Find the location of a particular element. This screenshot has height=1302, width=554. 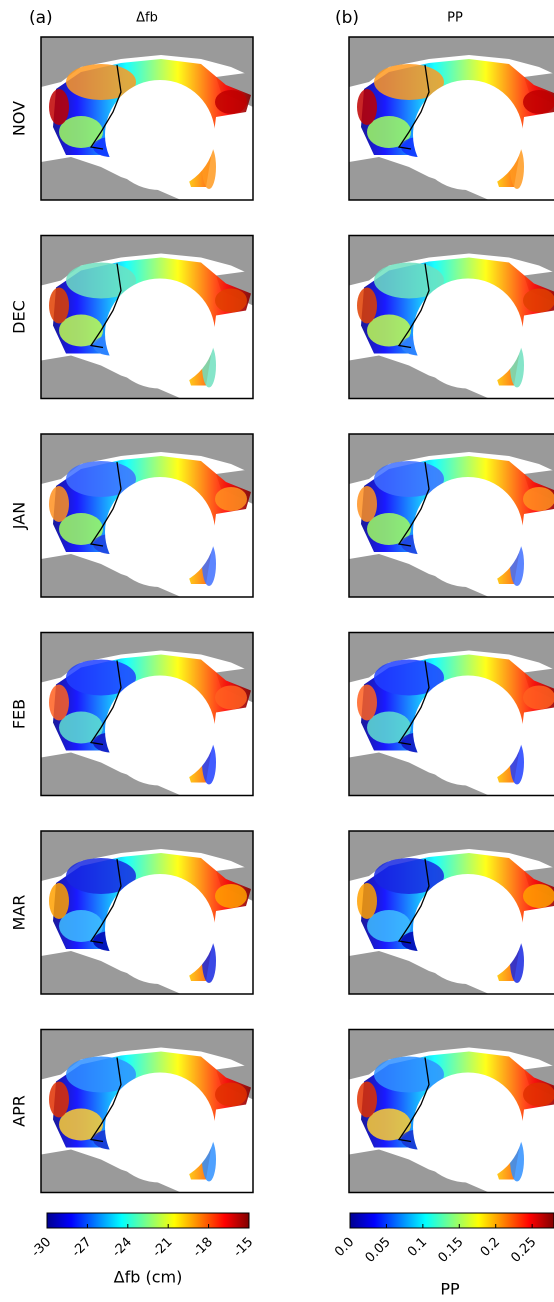

panel-label: (a) is located at coordinates (41, 18).